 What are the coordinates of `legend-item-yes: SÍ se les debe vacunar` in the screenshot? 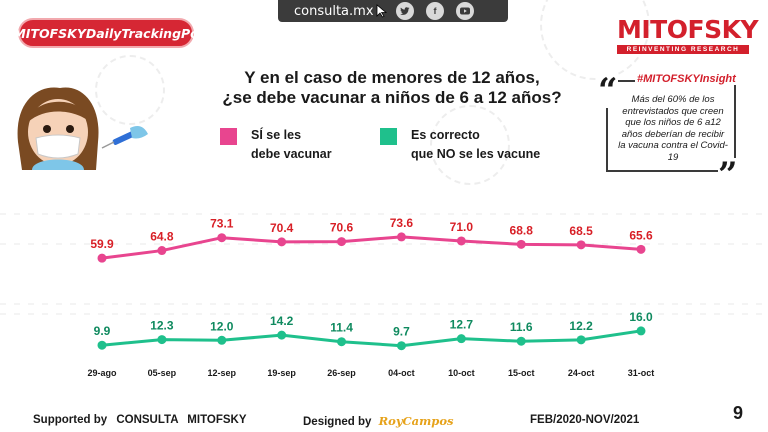 It's located at (276, 145).